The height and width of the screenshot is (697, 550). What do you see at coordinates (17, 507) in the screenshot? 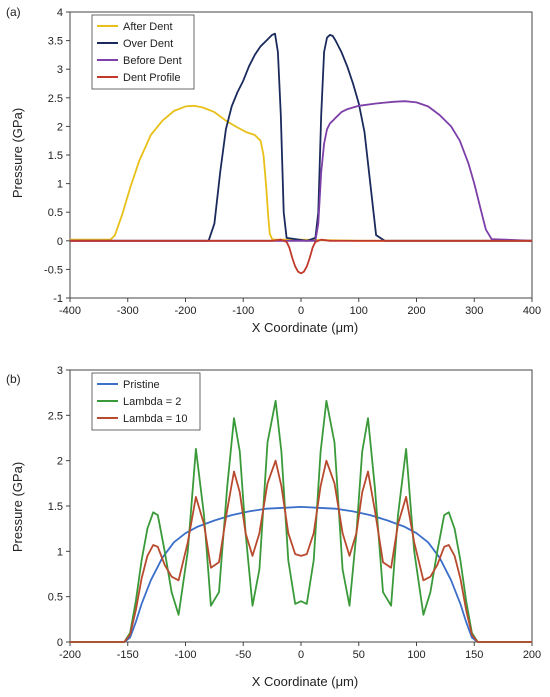
I see `ylabel-b: Pressure (GPa)` at bounding box center [17, 507].